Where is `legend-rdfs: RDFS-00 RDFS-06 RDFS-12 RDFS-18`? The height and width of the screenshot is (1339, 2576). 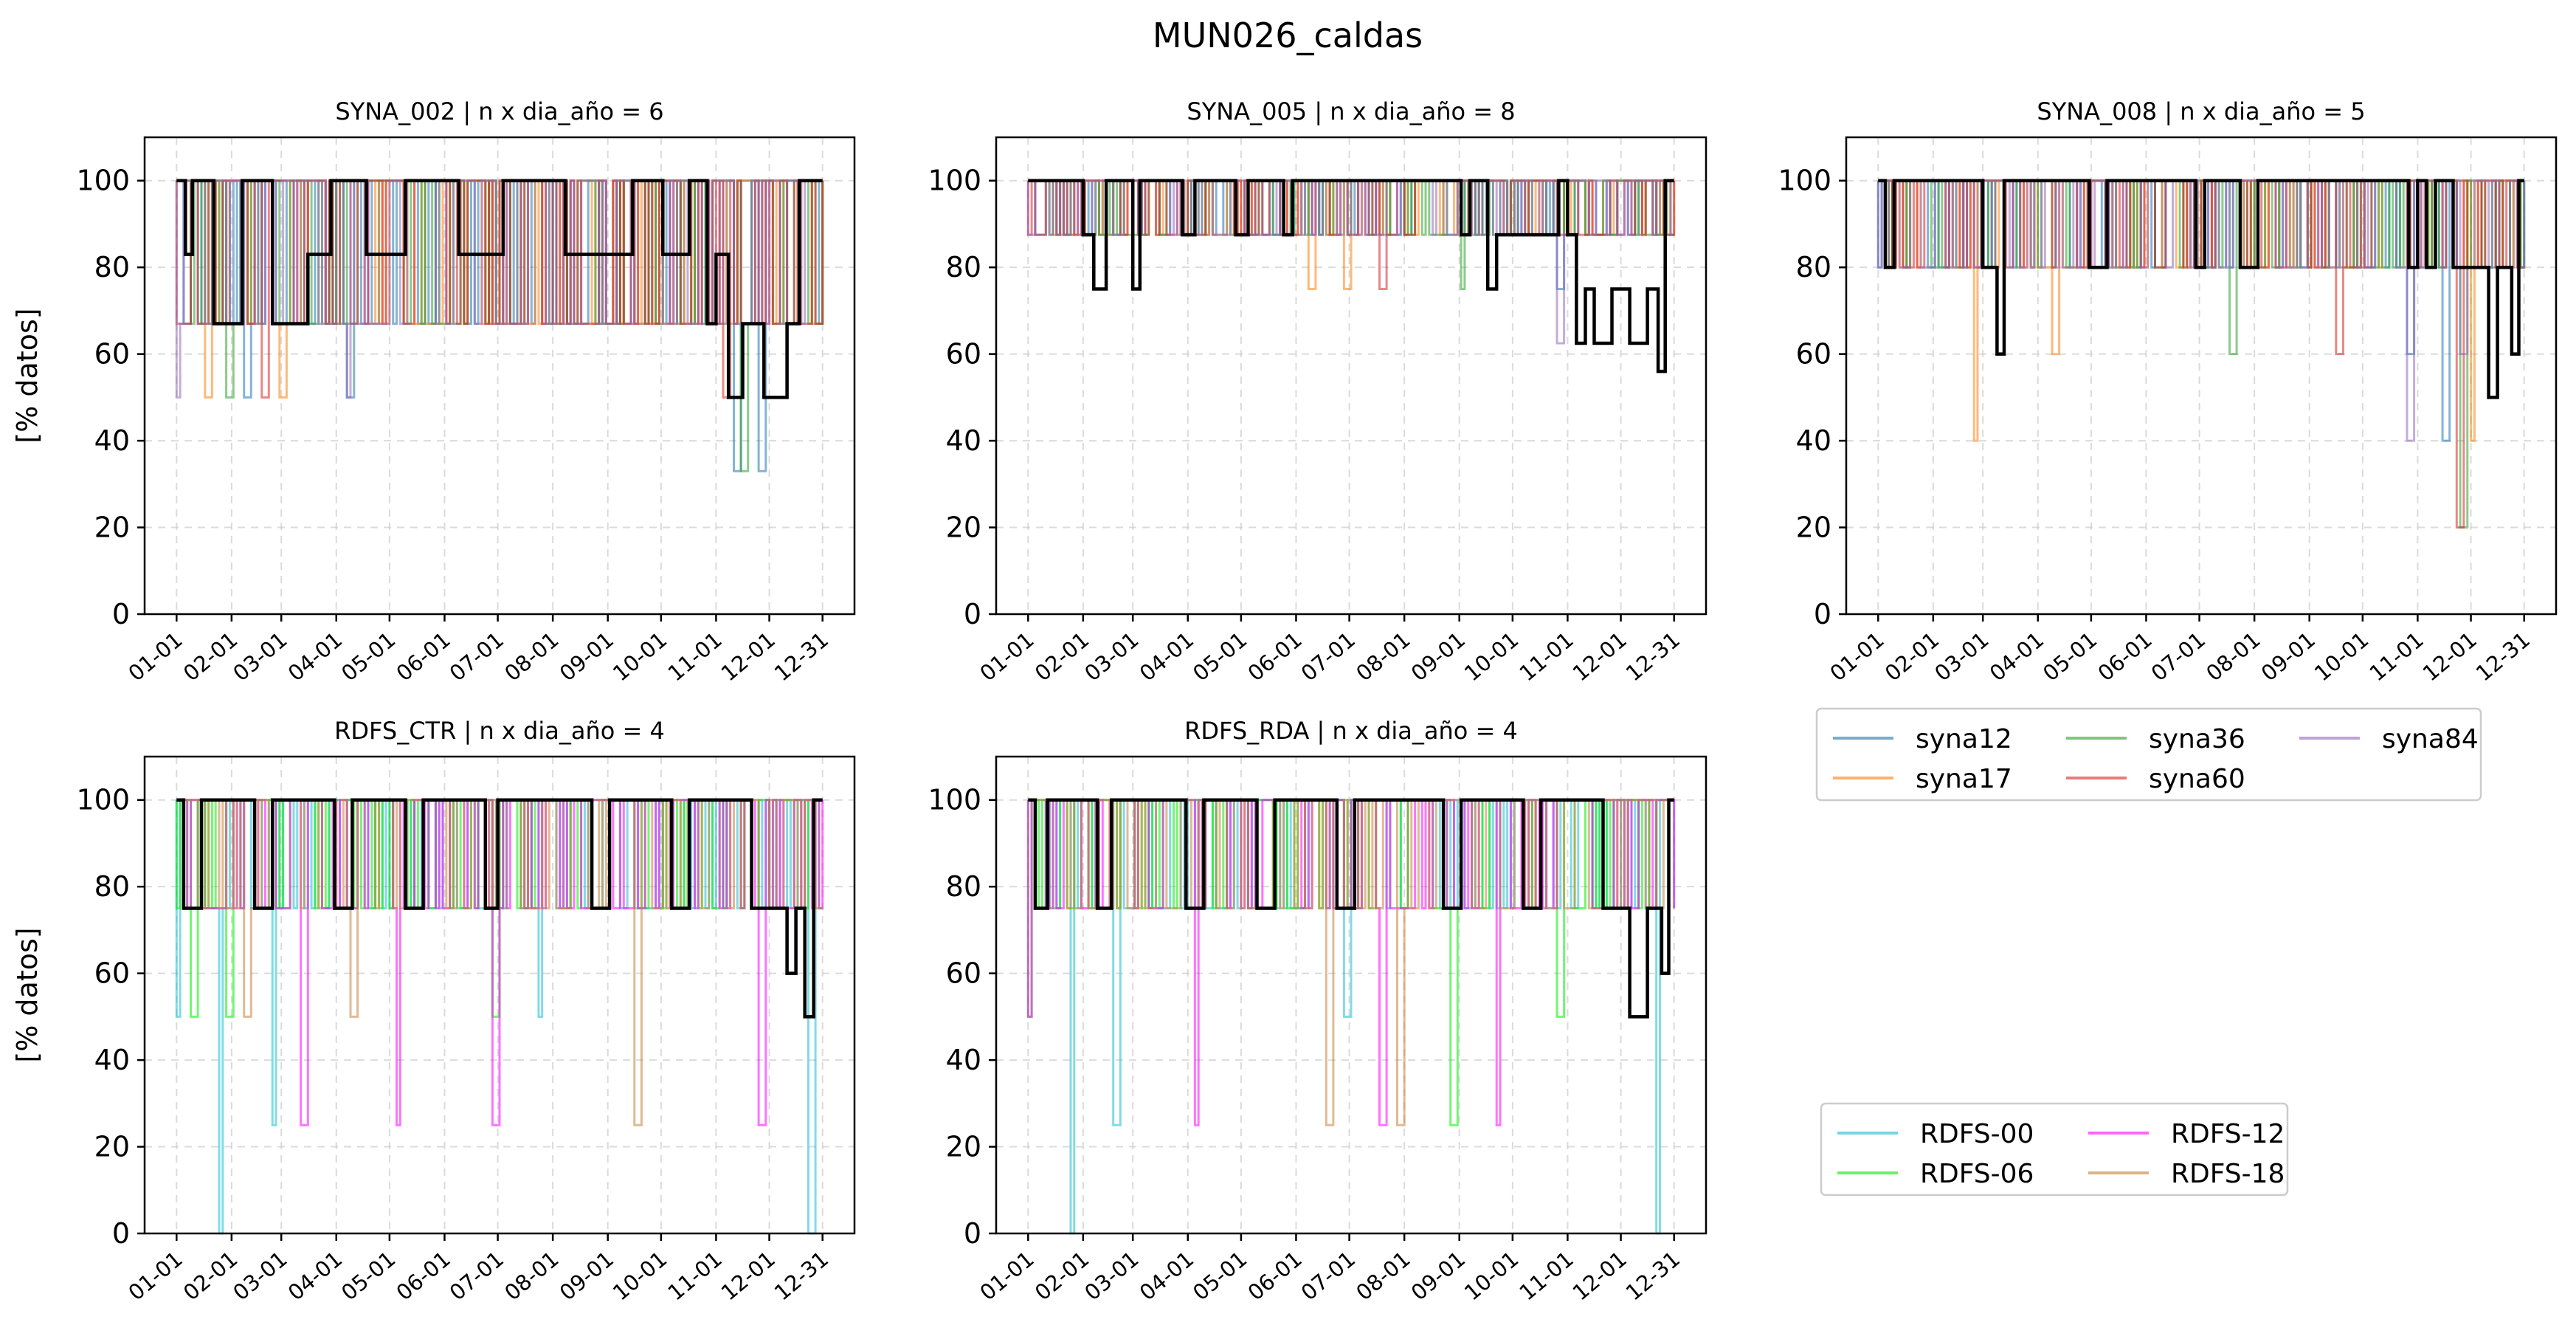
legend-rdfs: RDFS-00 RDFS-06 RDFS-12 RDFS-18 is located at coordinates (2054, 1149).